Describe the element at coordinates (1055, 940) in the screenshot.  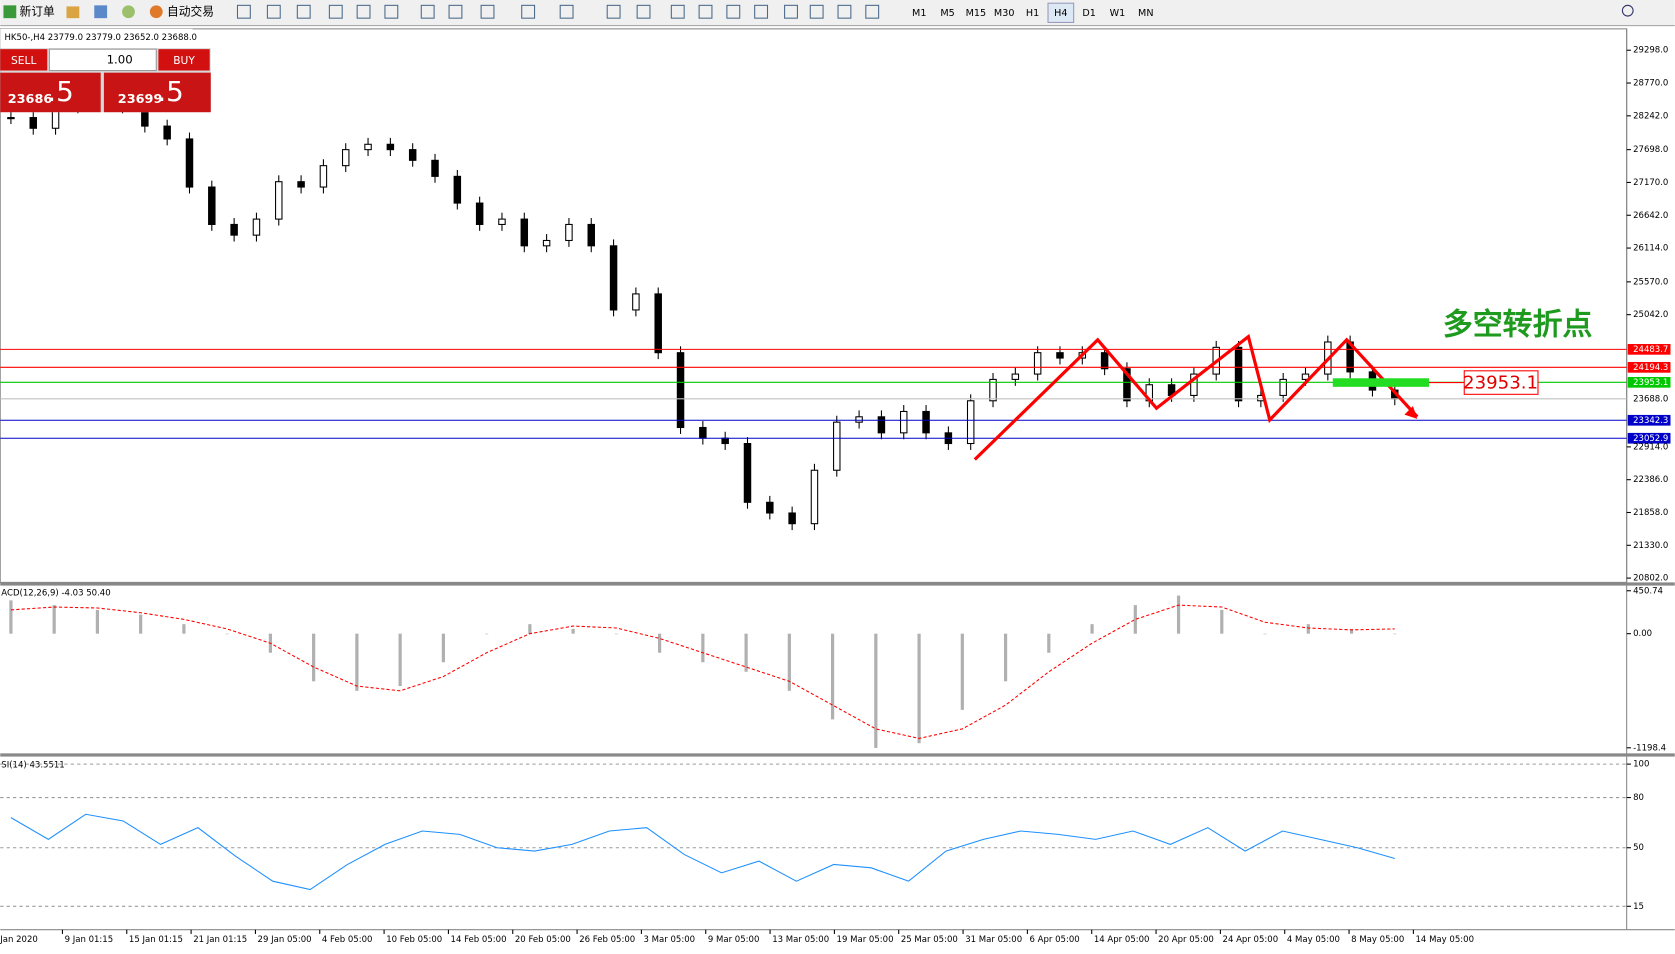
I see `x-tick-label: 6 Apr 05:00` at that location.